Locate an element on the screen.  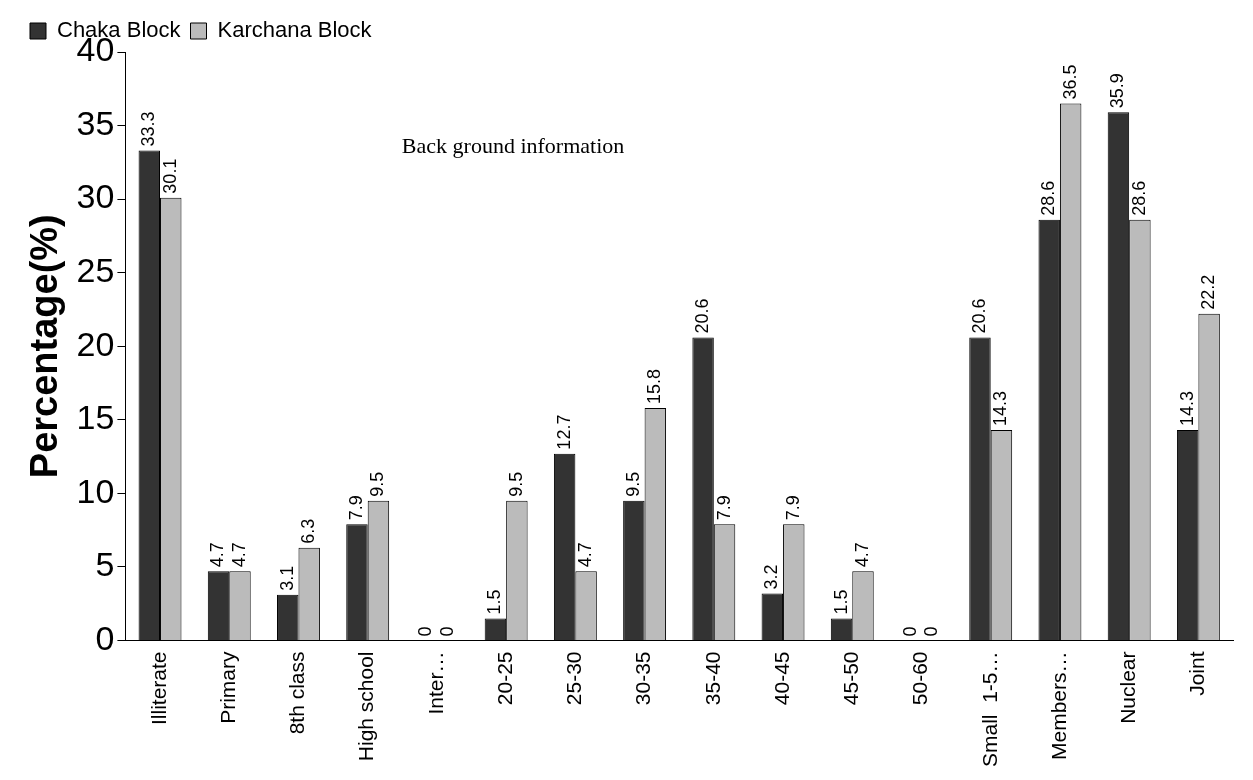
legend-label: Karchana Block is located at coordinates (295, 30).